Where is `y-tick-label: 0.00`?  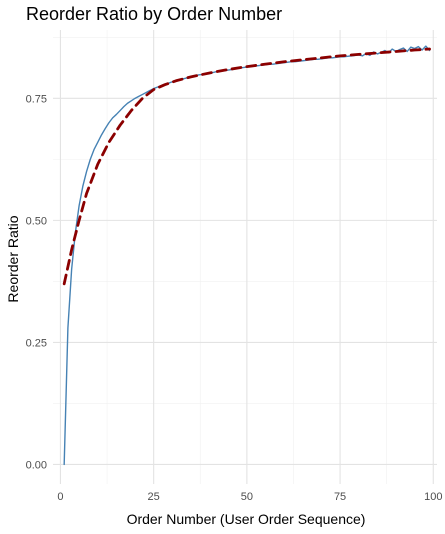
y-tick-label: 0.00 is located at coordinates (36, 465).